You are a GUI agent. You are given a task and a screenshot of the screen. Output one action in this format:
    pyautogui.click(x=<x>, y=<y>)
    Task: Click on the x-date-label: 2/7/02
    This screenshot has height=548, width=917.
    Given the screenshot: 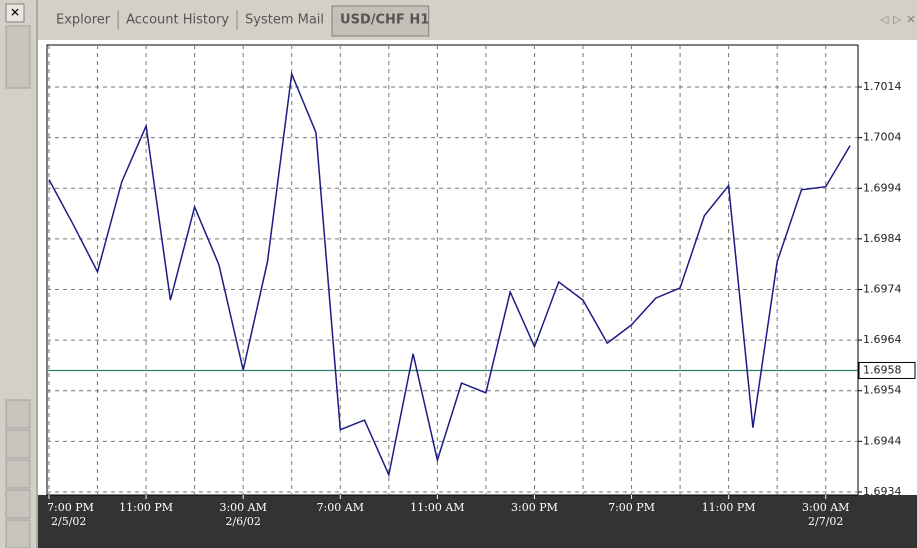 What is the action you would take?
    pyautogui.click(x=825, y=521)
    